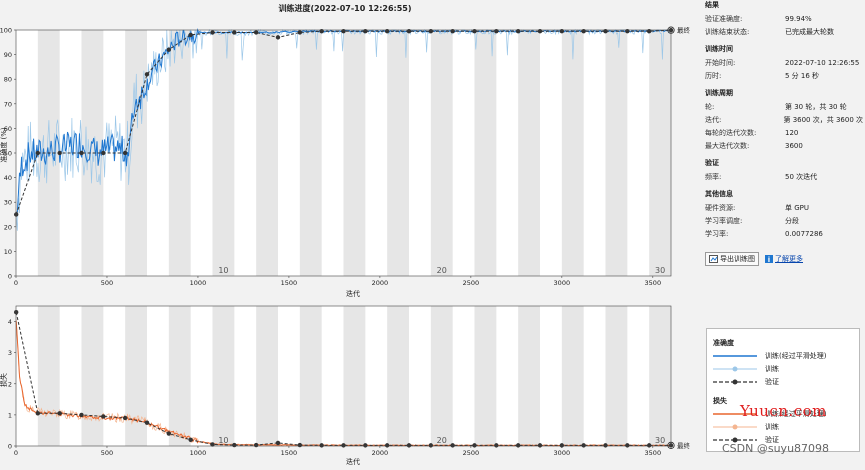 Image resolution: width=865 pixels, height=470 pixels. What do you see at coordinates (823, 119) in the screenshot?
I see `cycle-row-value: 第 3600 次，共 3600 次` at bounding box center [823, 119].